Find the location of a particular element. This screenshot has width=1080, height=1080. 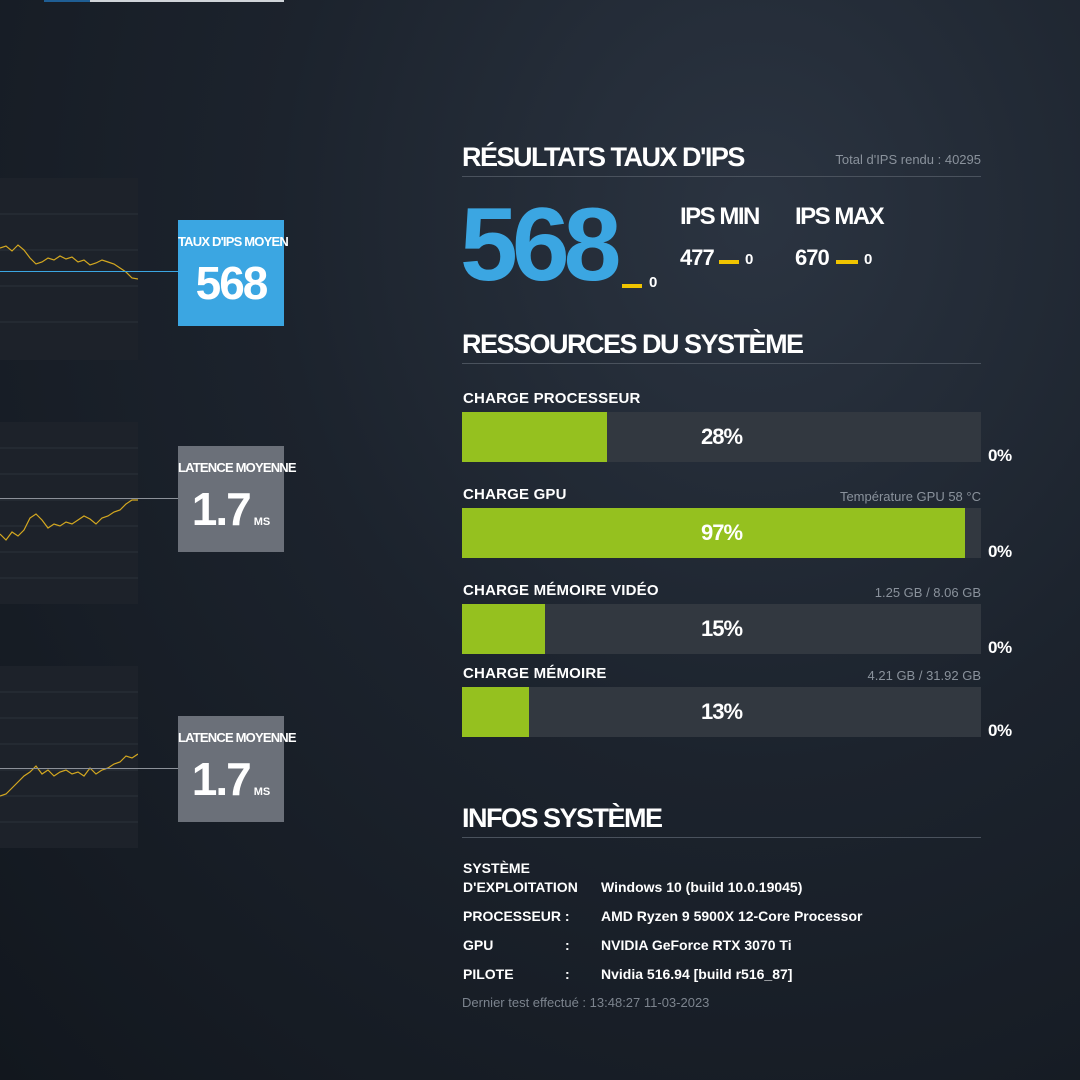

latency-average-box-1: LATENCE MOYENNE 1.7 MS is located at coordinates (237, 499).